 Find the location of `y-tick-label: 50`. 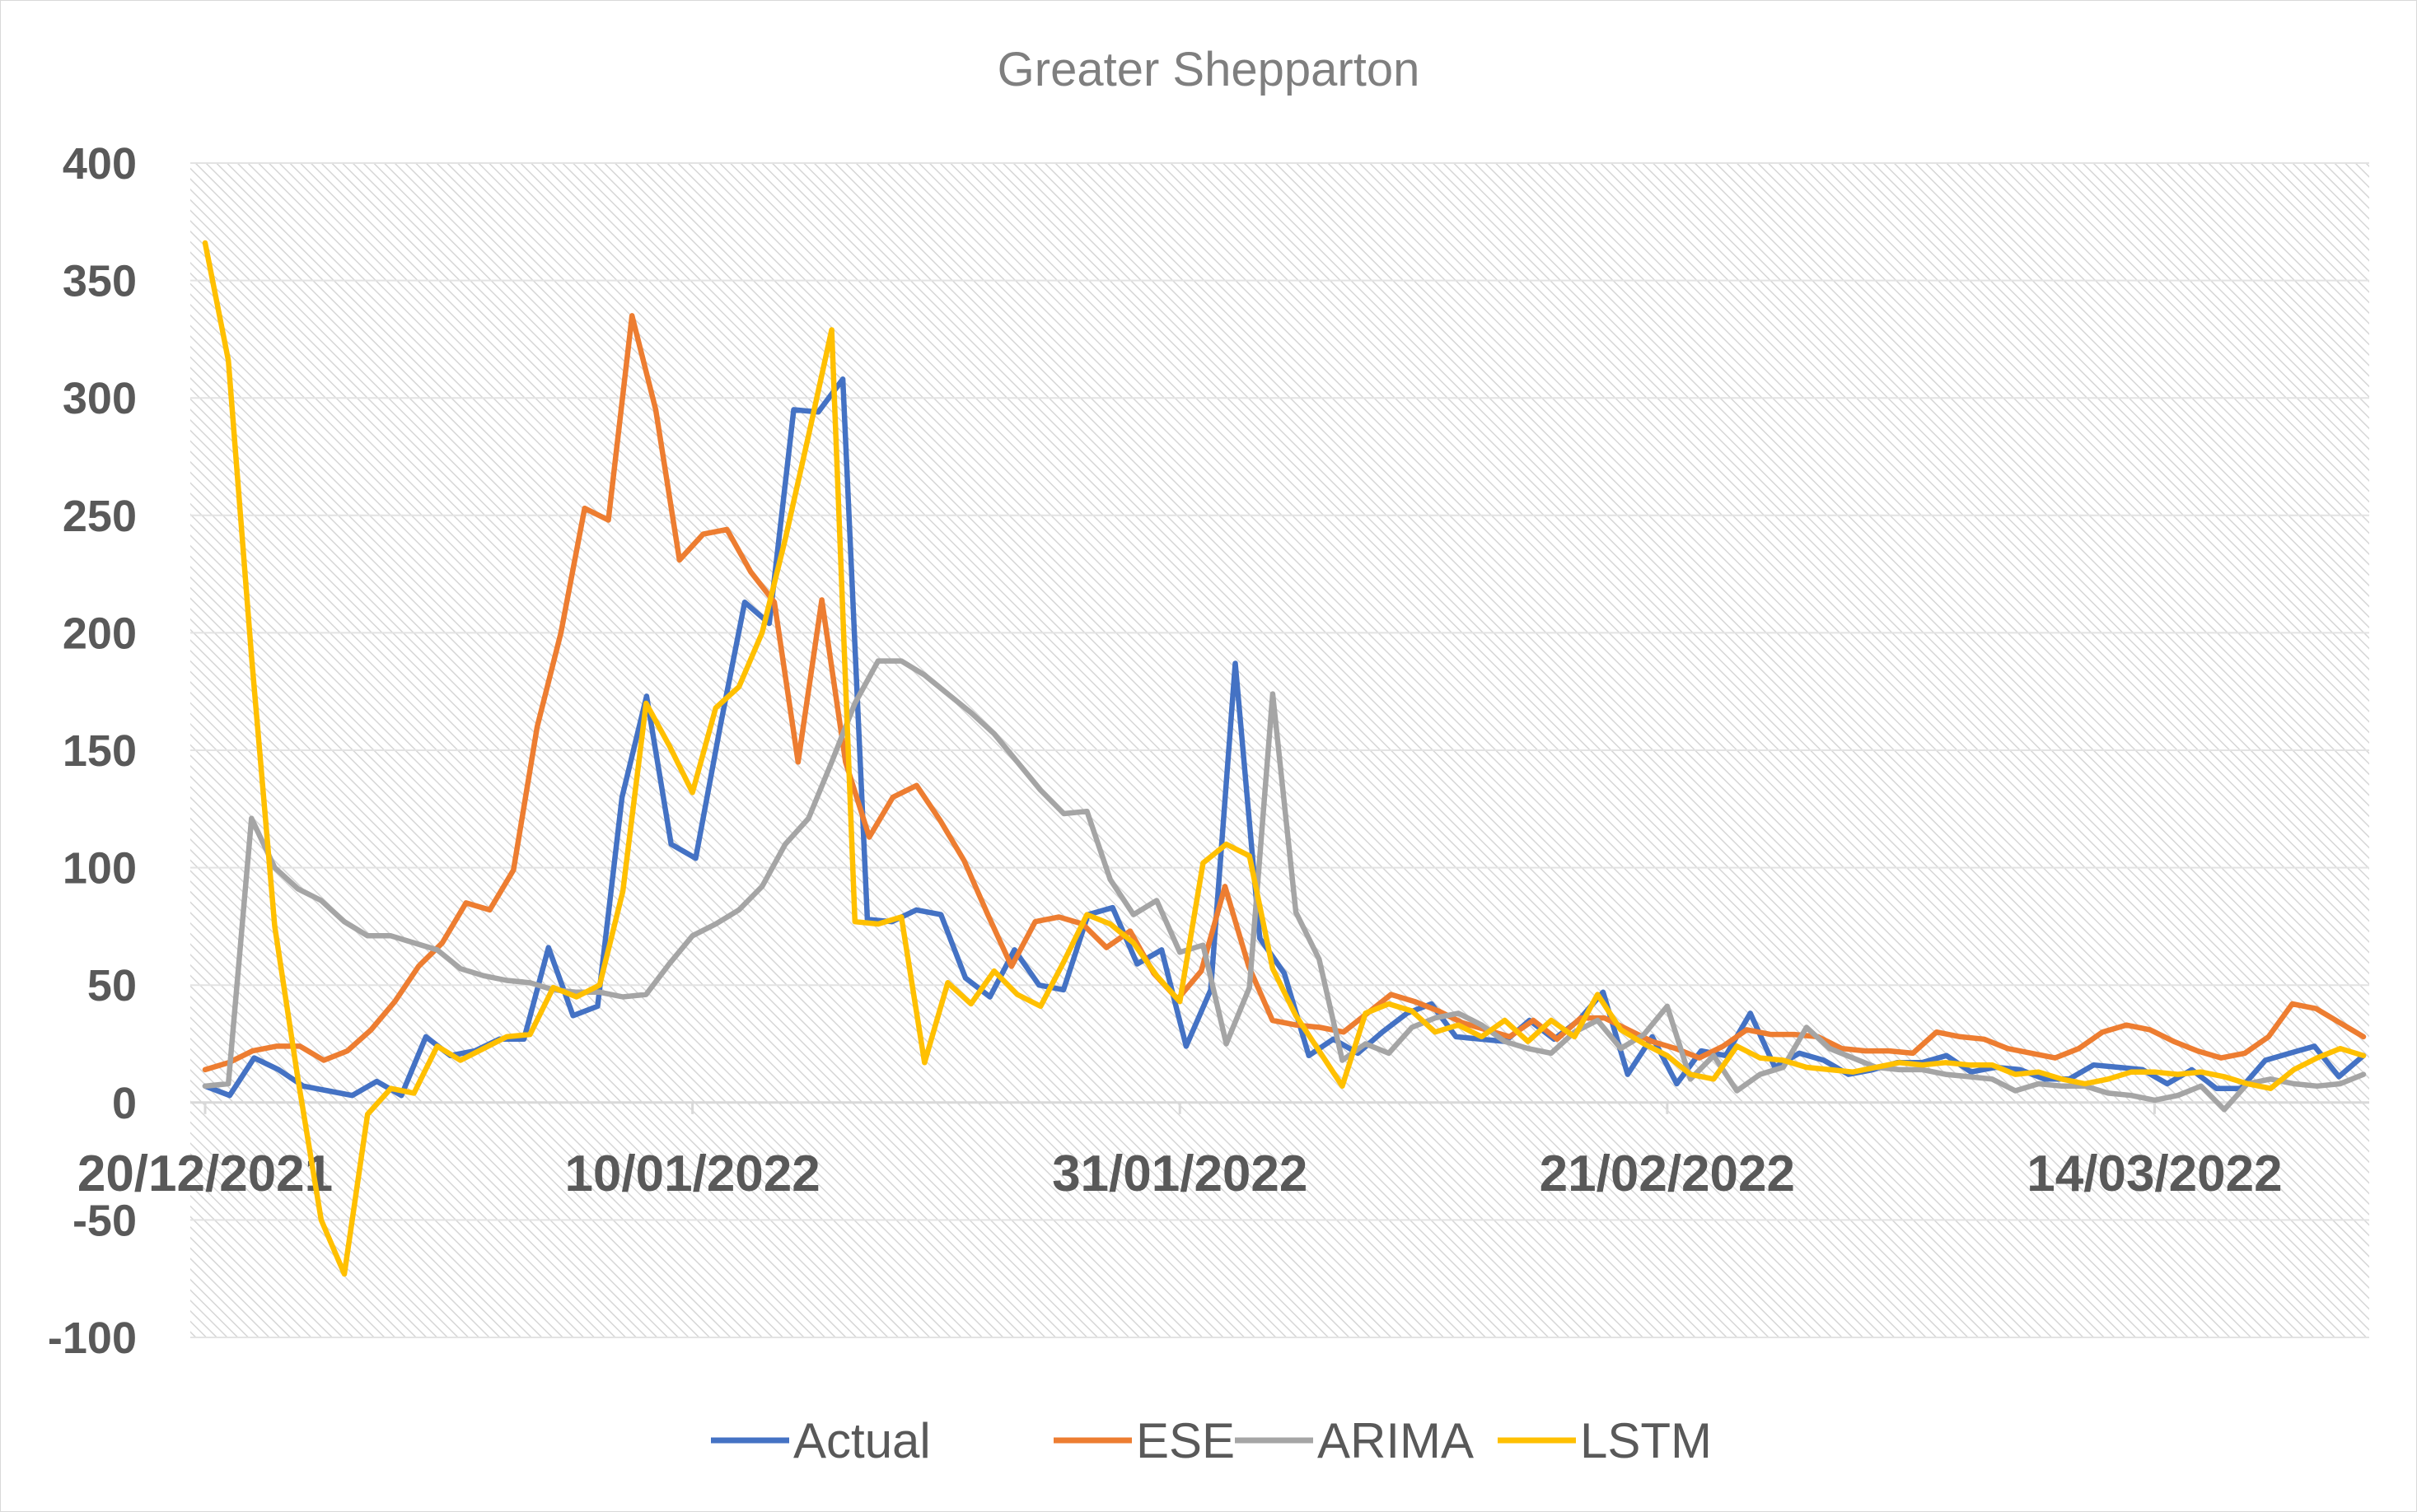

y-tick-label: 50 is located at coordinates (112, 985).